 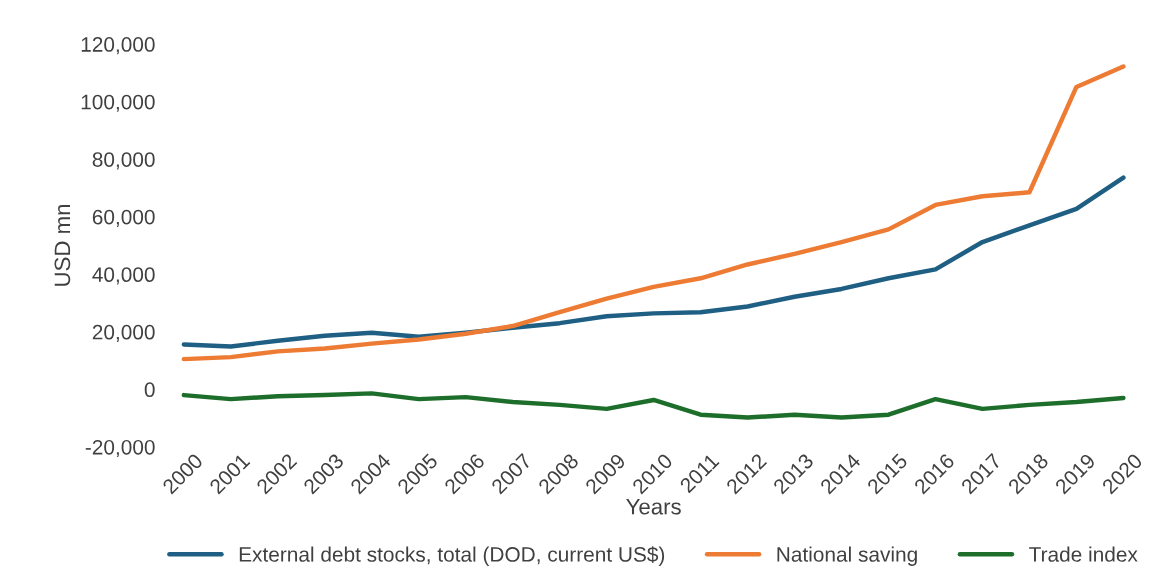 I want to click on y-tick-label: 80,000, so click(x=123, y=161).